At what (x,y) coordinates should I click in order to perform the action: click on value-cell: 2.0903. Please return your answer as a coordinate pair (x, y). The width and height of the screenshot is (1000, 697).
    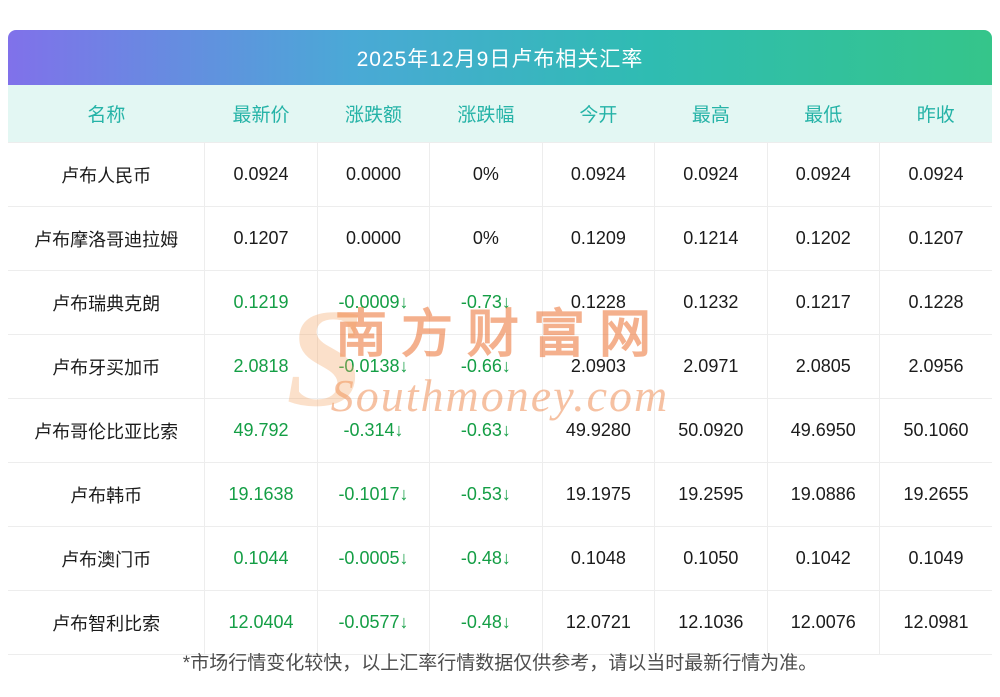
    Looking at the image, I should click on (599, 366).